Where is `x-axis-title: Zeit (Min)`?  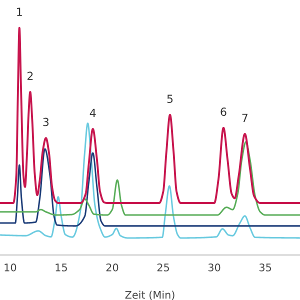 x-axis-title: Zeit (Min) is located at coordinates (149, 295).